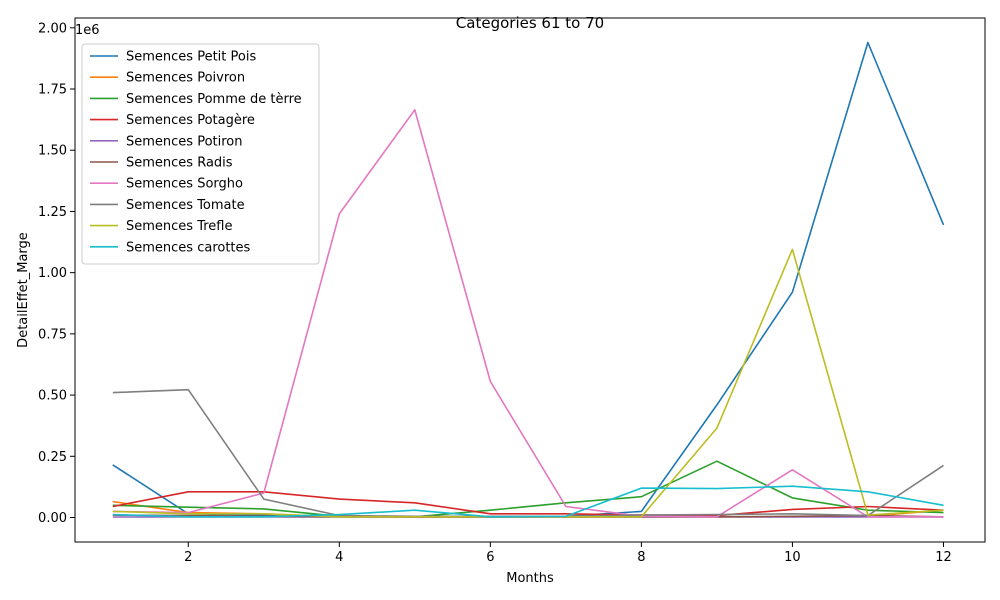 The image size is (1000, 600). What do you see at coordinates (188, 247) in the screenshot?
I see `legend-label: Semences carottes` at bounding box center [188, 247].